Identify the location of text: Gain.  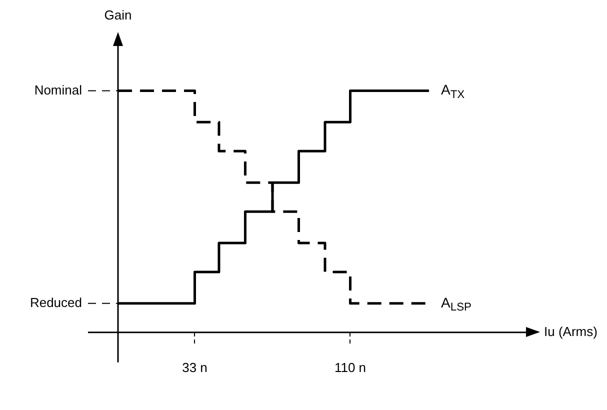
(118, 15).